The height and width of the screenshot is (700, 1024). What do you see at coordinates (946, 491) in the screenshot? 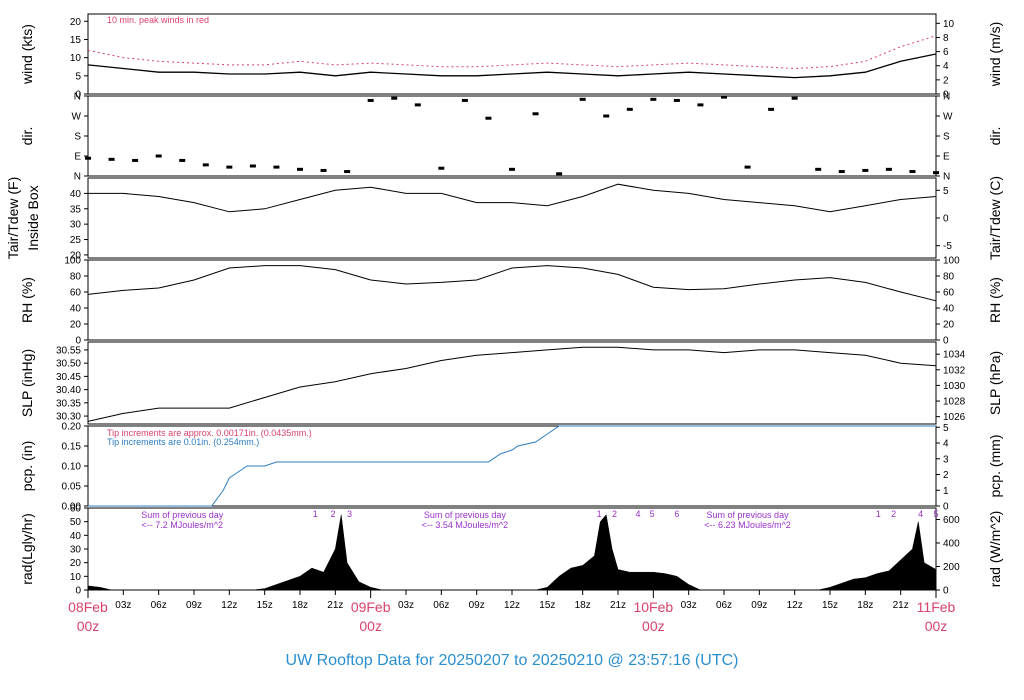
I see `y-tick-right-label: 1` at bounding box center [946, 491].